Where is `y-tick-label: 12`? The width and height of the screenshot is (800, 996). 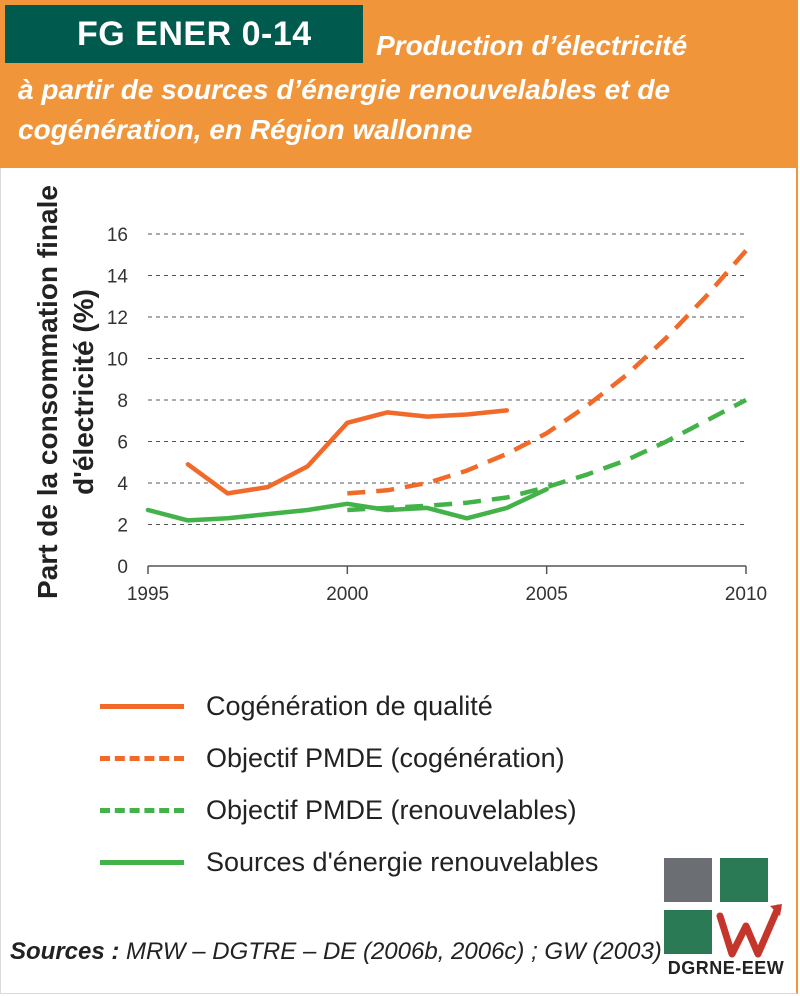
y-tick-label: 12 is located at coordinates (117, 318).